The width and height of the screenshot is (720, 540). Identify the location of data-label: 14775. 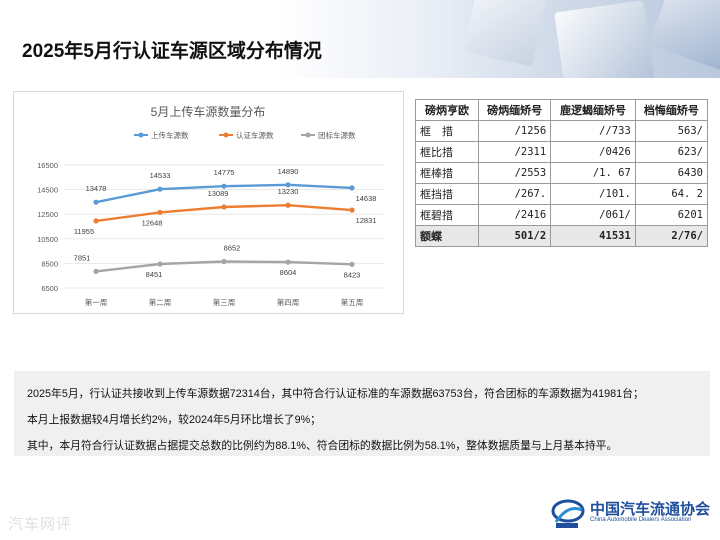
(224, 172).